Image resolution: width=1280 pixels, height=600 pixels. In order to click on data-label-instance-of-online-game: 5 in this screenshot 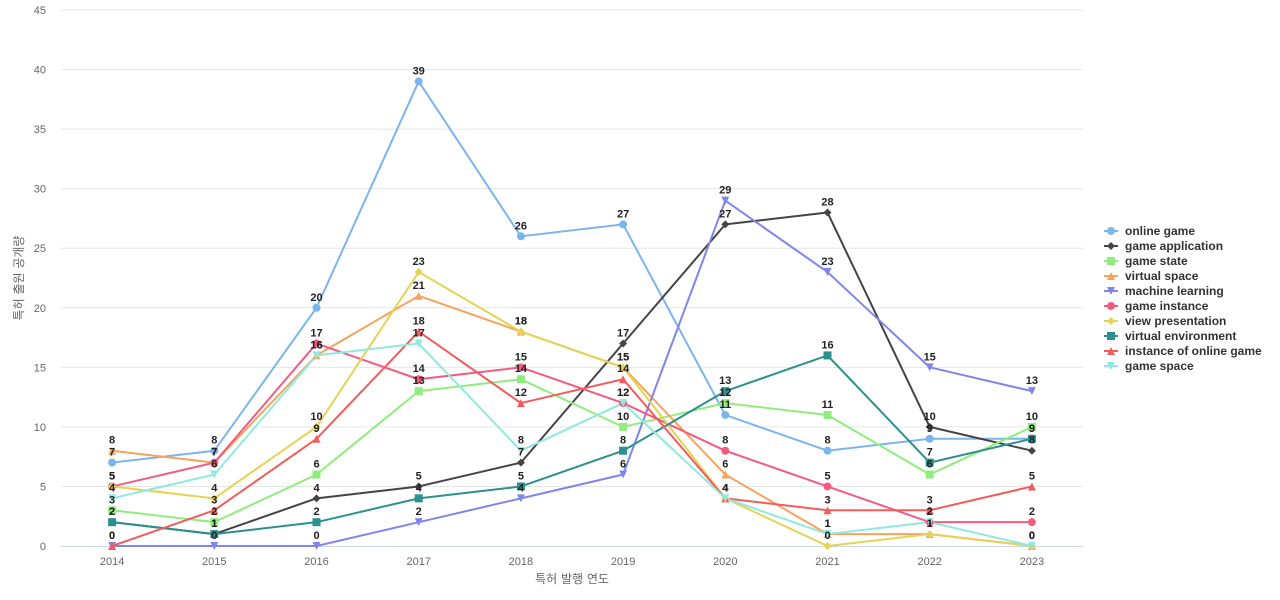, I will do `click(1032, 476)`.